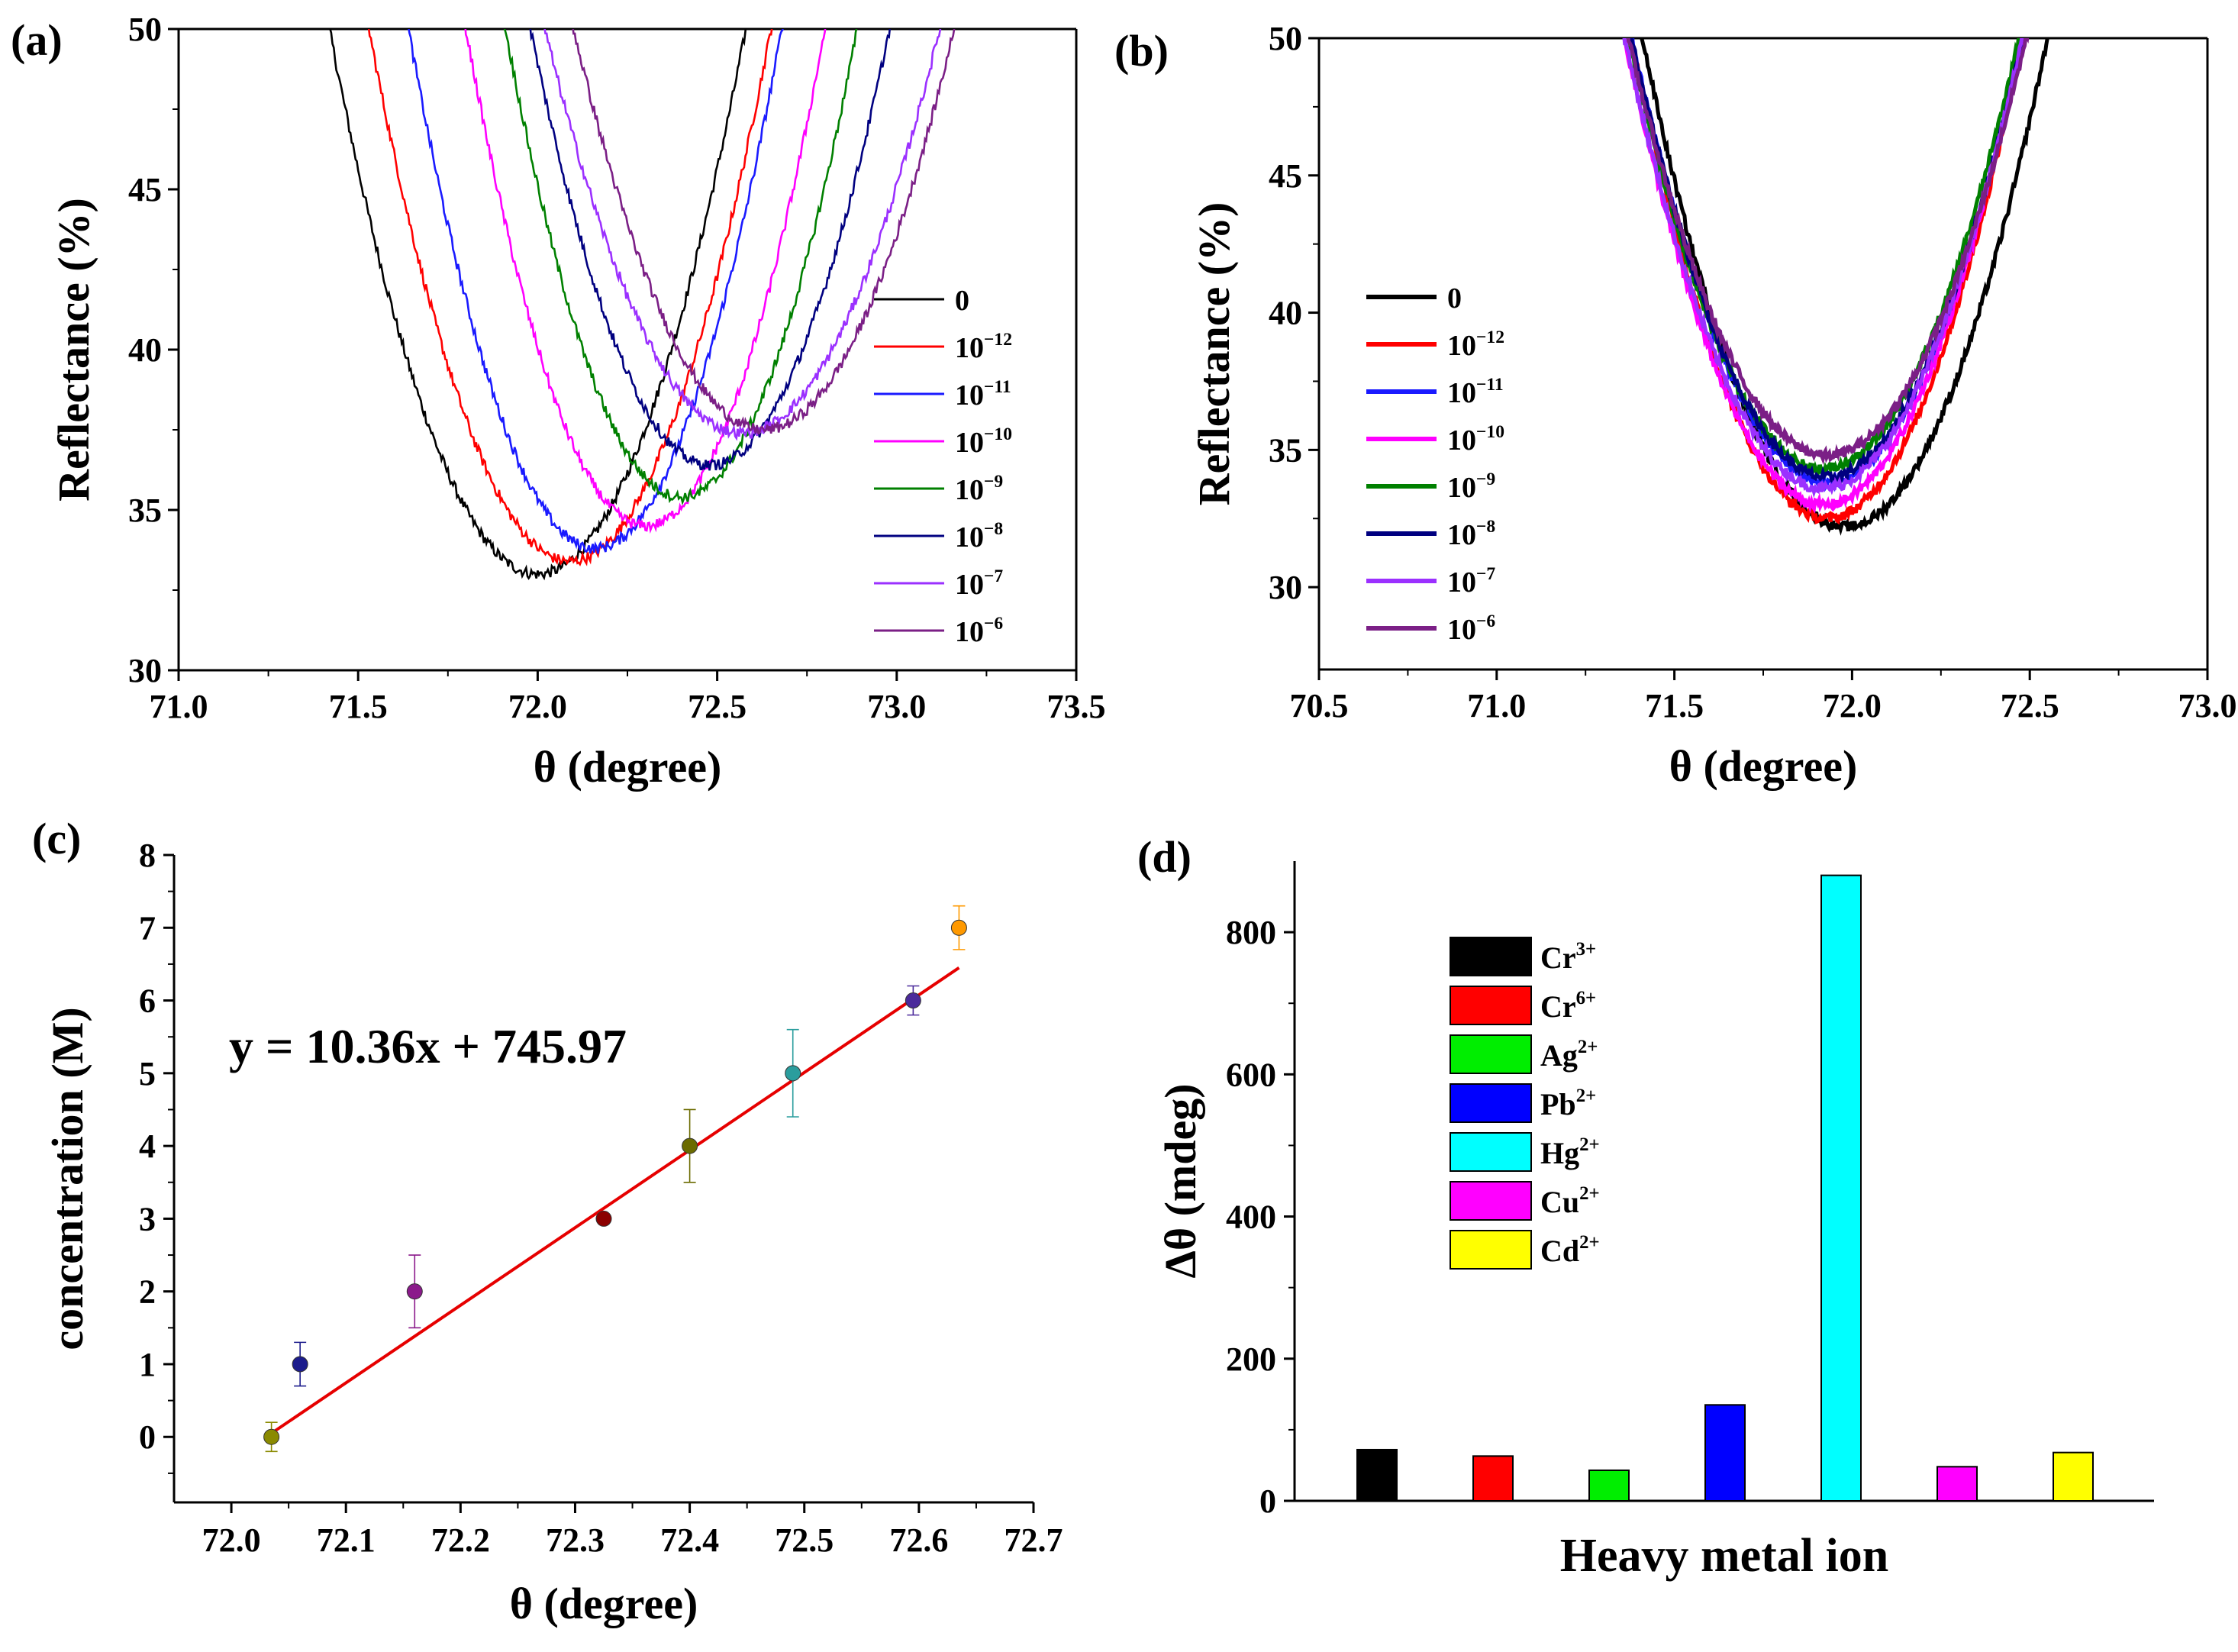 This screenshot has height=1652, width=2238. Describe the element at coordinates (575, 1540) in the screenshot. I see `x-tick-label: 72.3` at that location.